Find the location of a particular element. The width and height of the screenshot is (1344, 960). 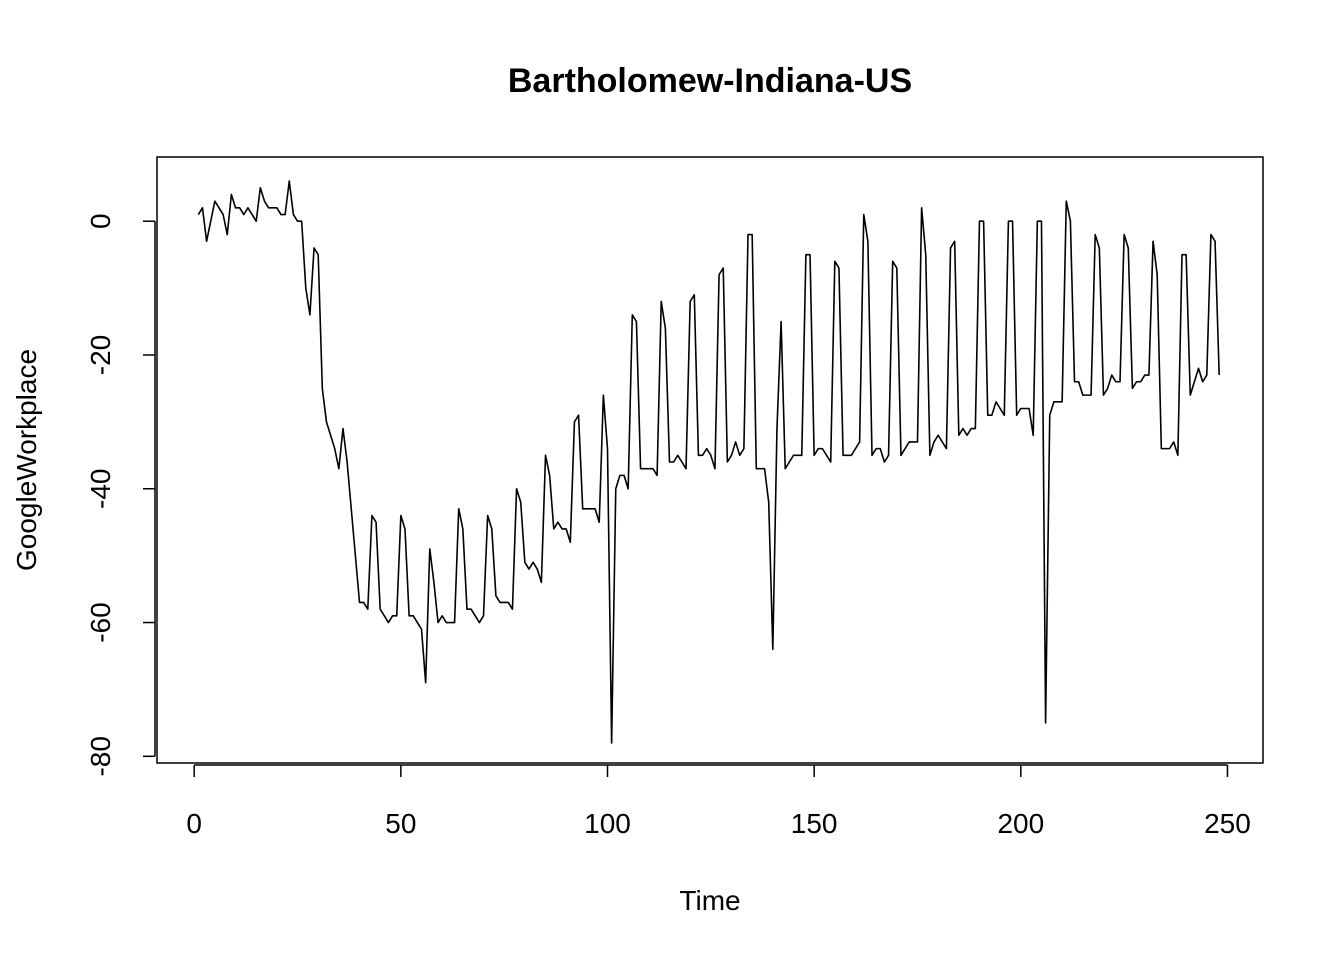

y-tick-label: -40 is located at coordinates (100, 489).